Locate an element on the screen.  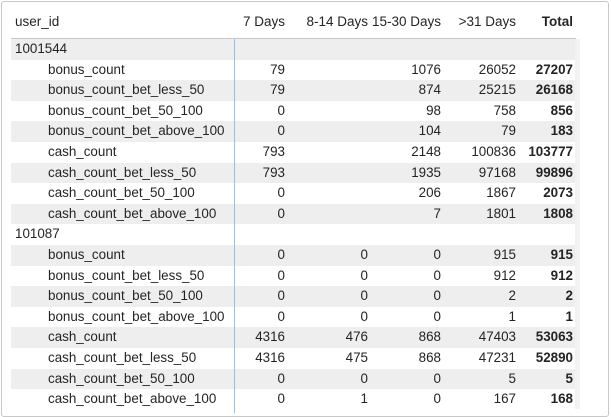
table-row: bonus_count_bet_less_50 0 0 0 912 912 is located at coordinates (293, 276).